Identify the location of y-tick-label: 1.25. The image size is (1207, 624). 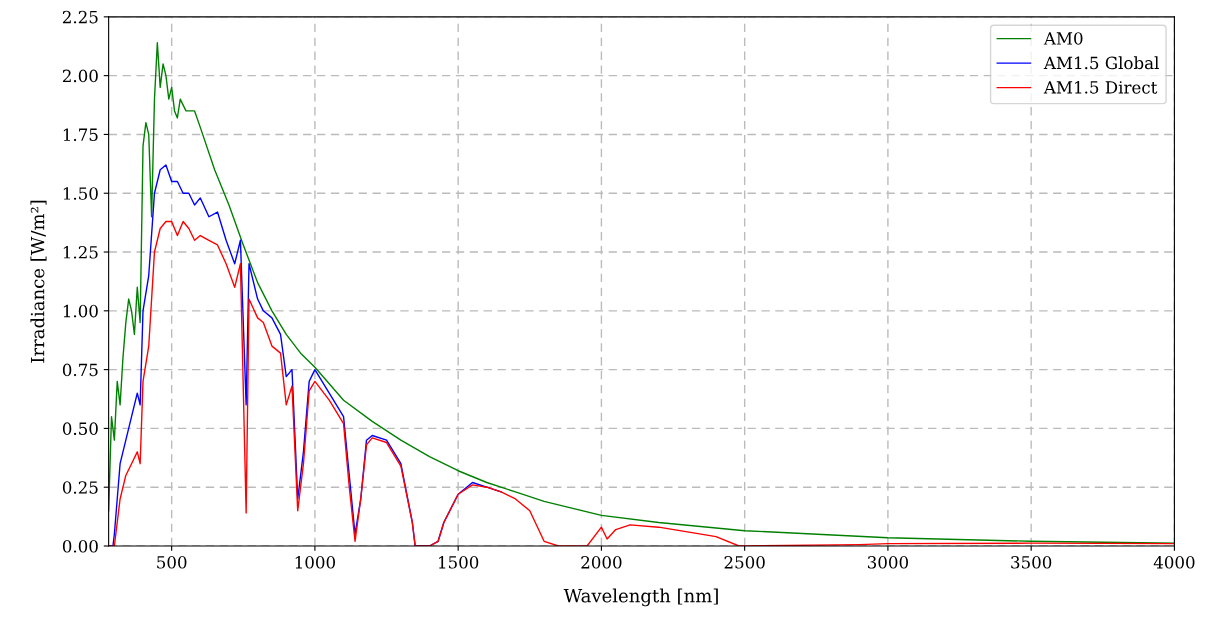
(80, 252).